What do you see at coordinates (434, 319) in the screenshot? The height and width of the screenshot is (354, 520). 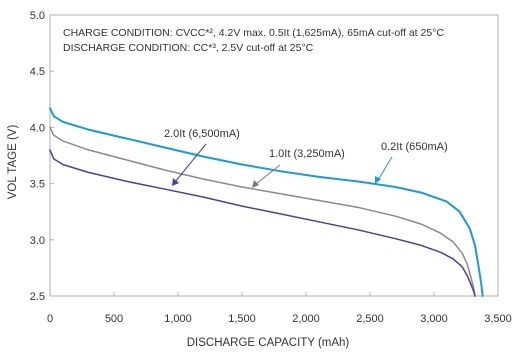 I see `x-tick-label: 3,000` at bounding box center [434, 319].